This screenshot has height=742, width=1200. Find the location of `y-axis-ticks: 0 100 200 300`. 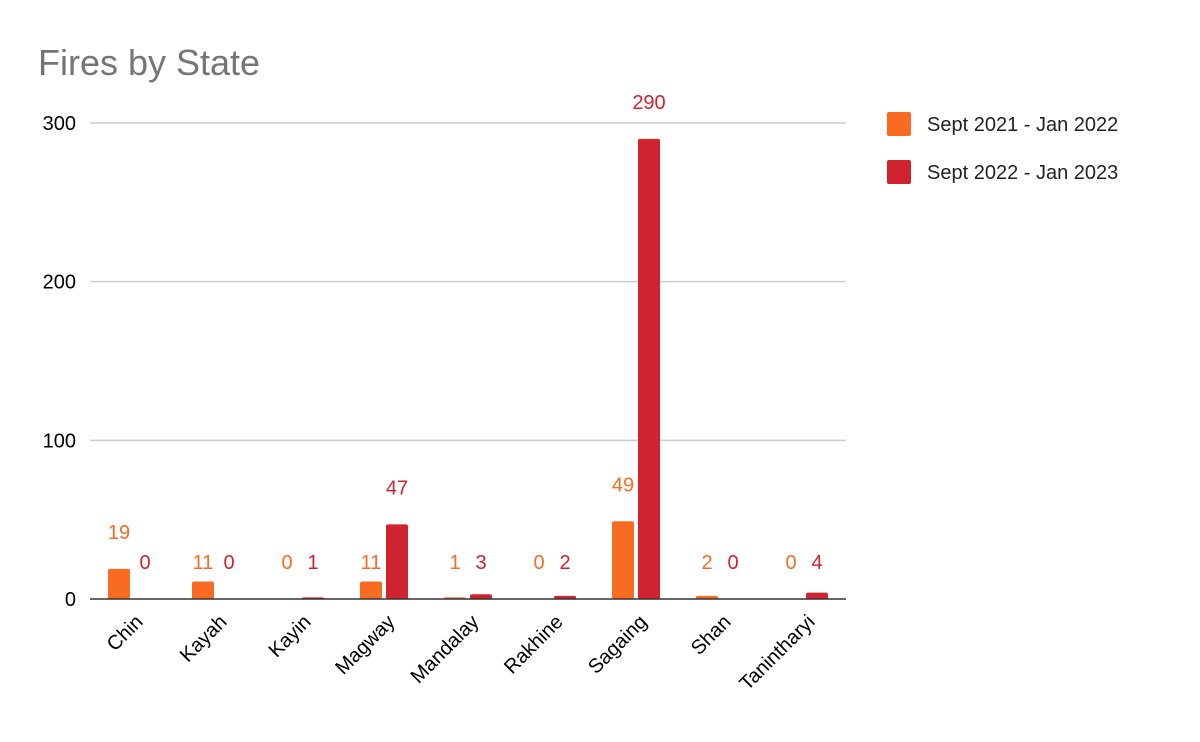

y-axis-ticks: 0 100 200 300 is located at coordinates (59, 362).